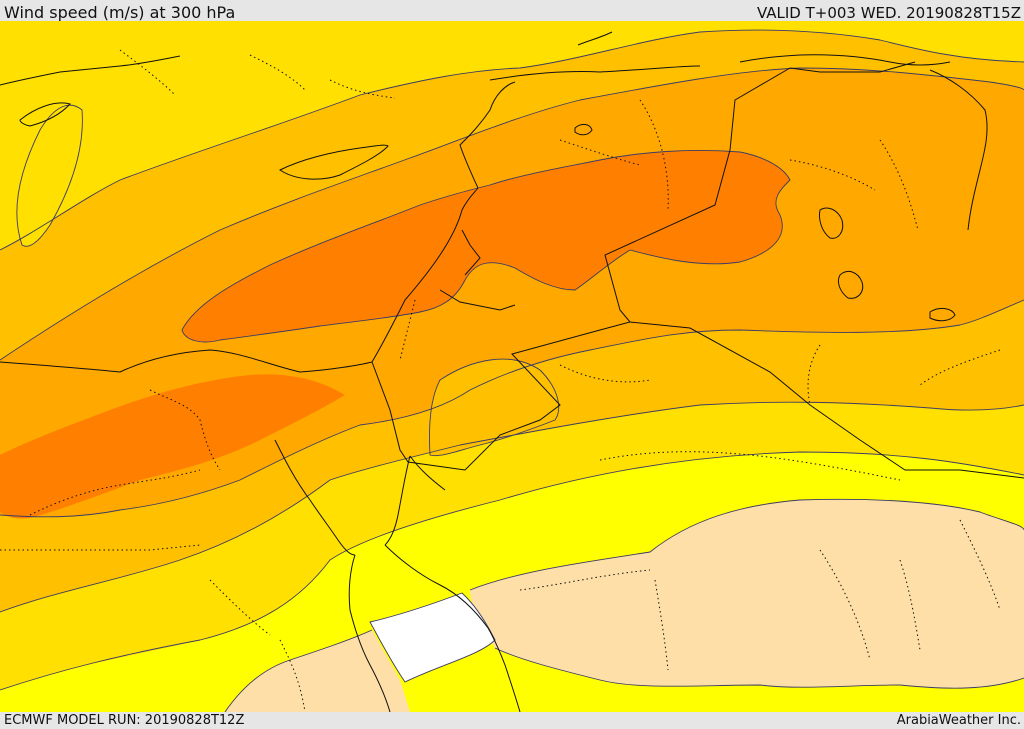  What do you see at coordinates (49, 176) in the screenshot?
I see `band-gold-lens-nw` at bounding box center [49, 176].